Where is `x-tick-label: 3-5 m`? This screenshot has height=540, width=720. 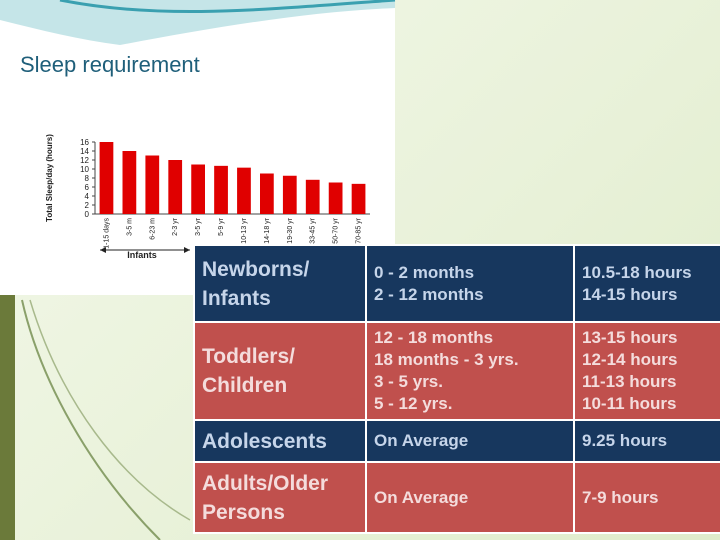 x-tick-label: 3-5 m is located at coordinates (129, 227).